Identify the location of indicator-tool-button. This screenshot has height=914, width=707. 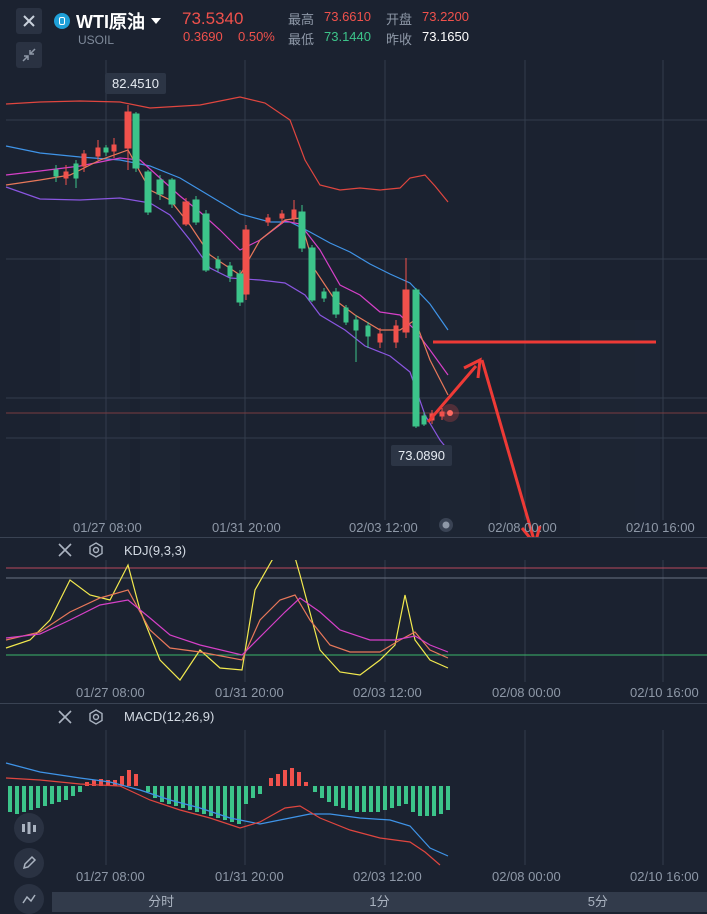
(29, 828).